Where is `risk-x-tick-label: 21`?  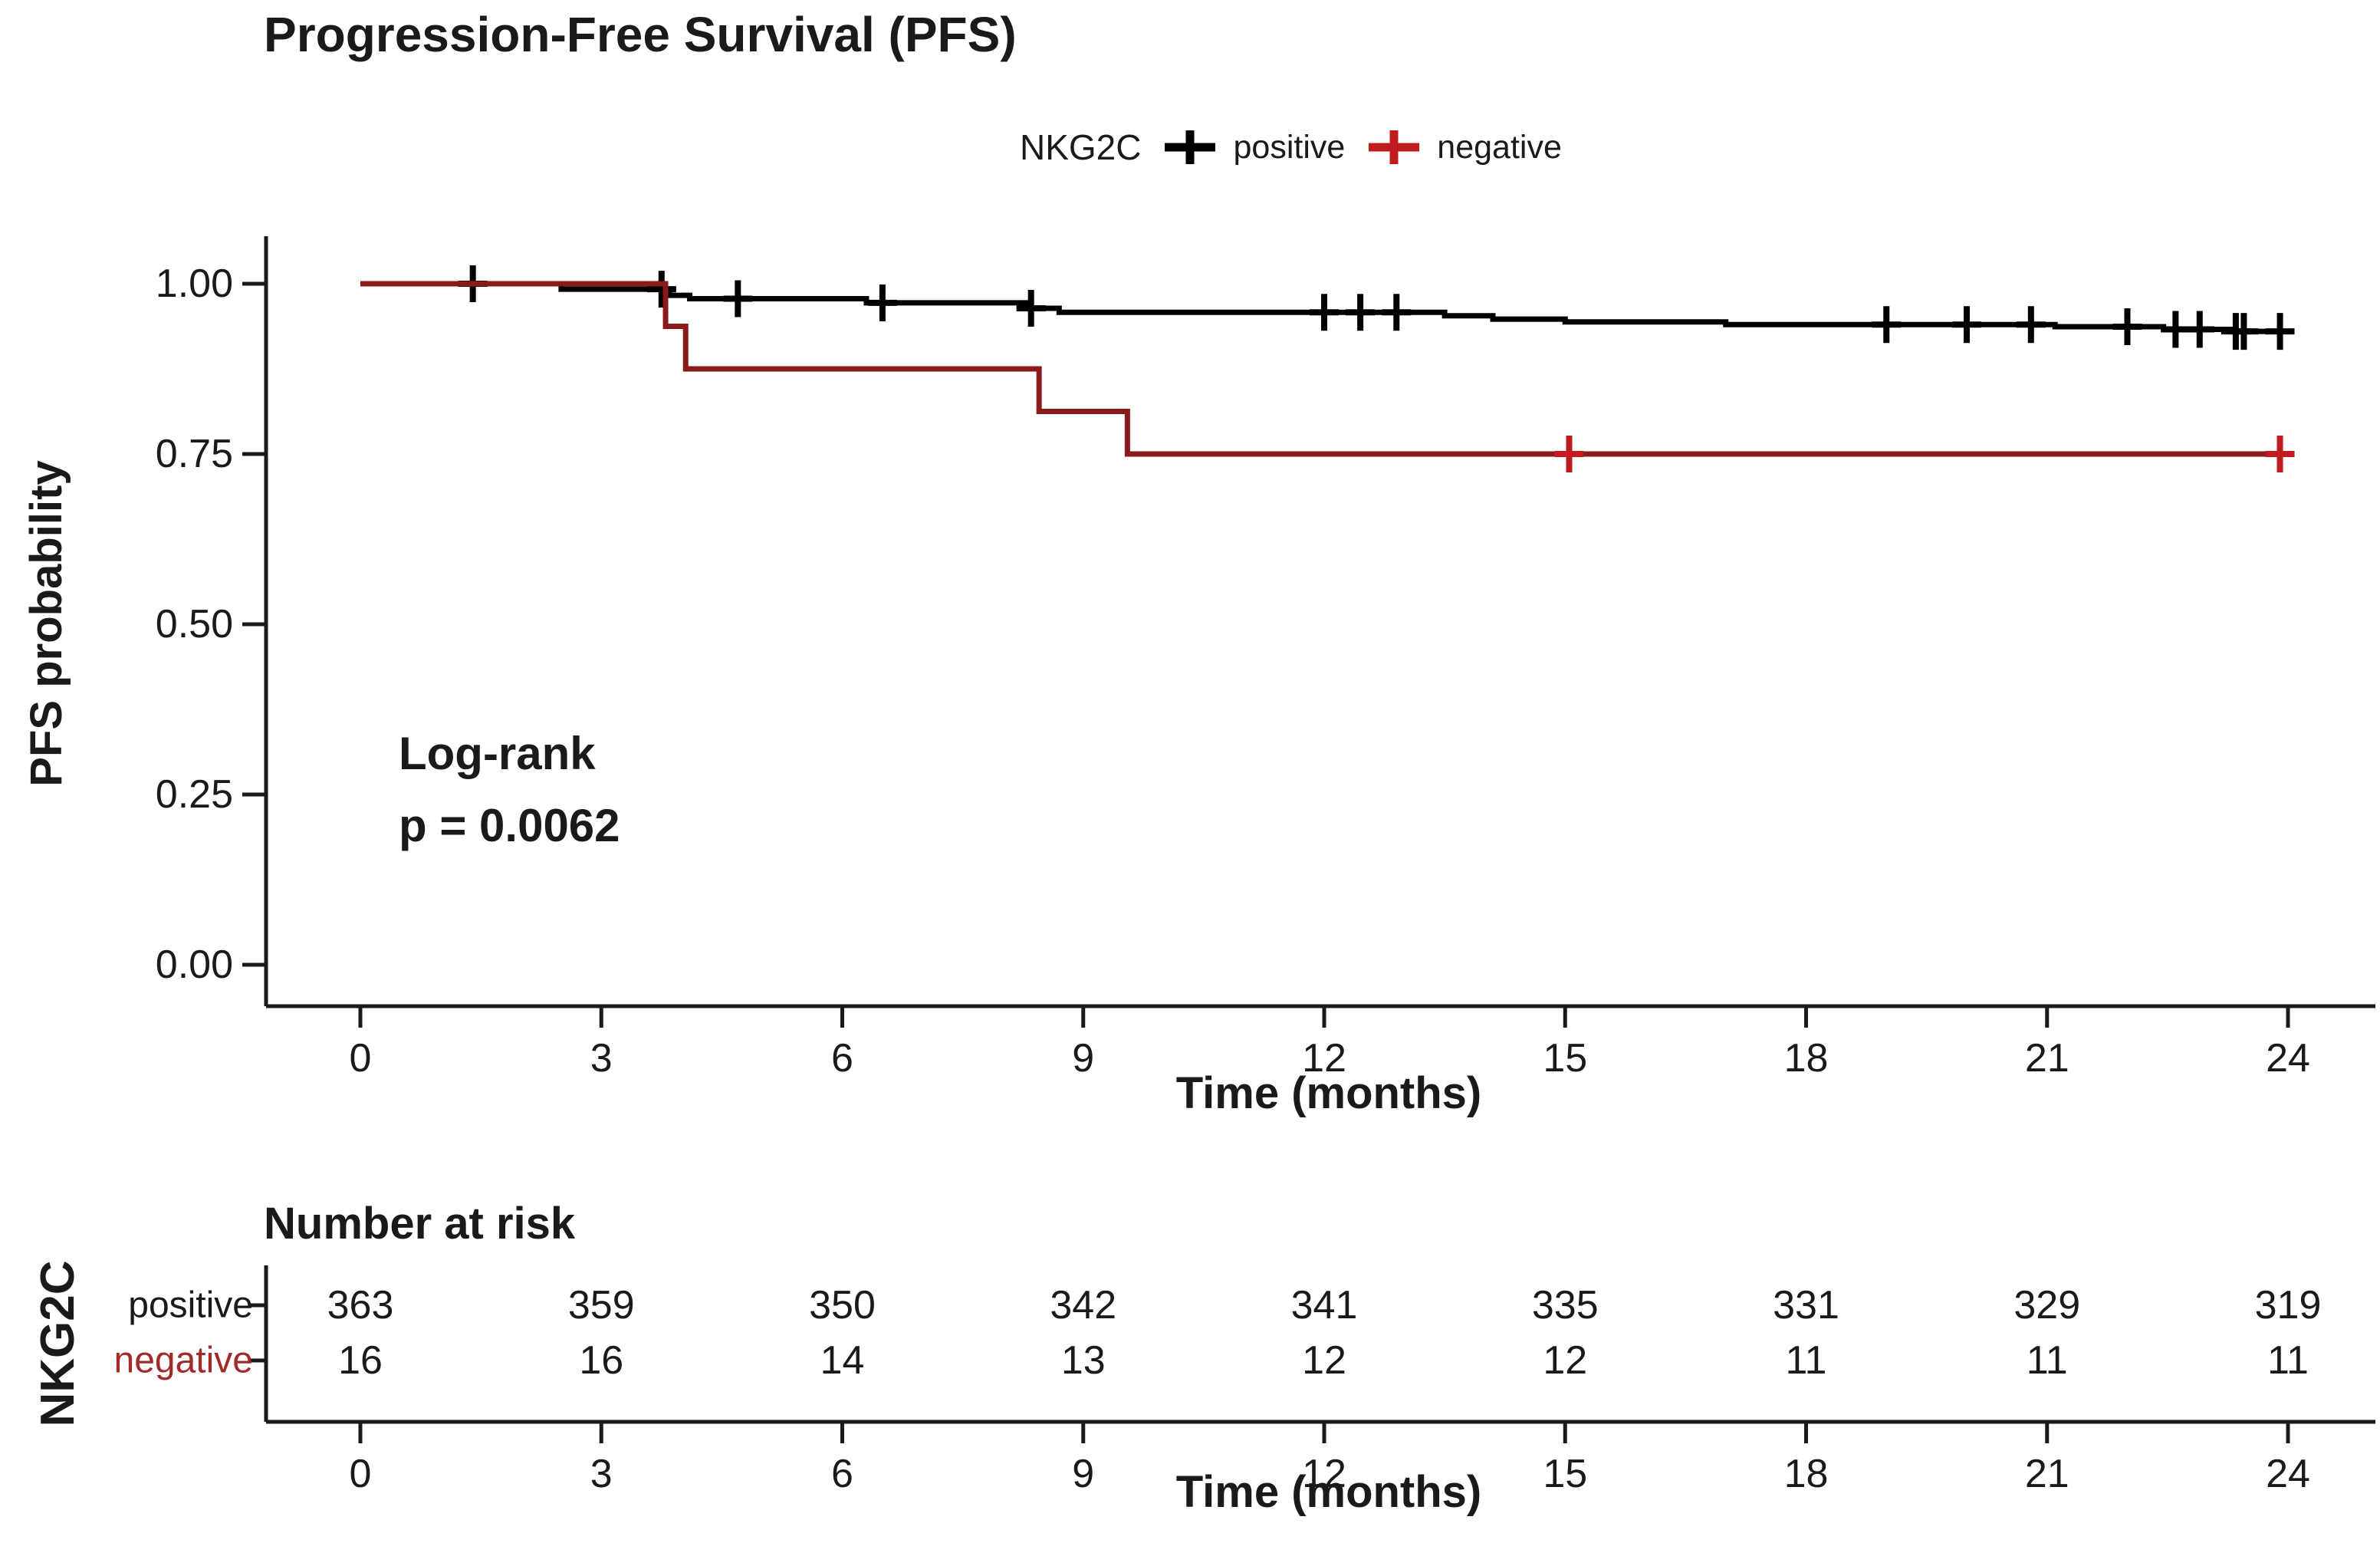
risk-x-tick-label: 21 is located at coordinates (2047, 1474).